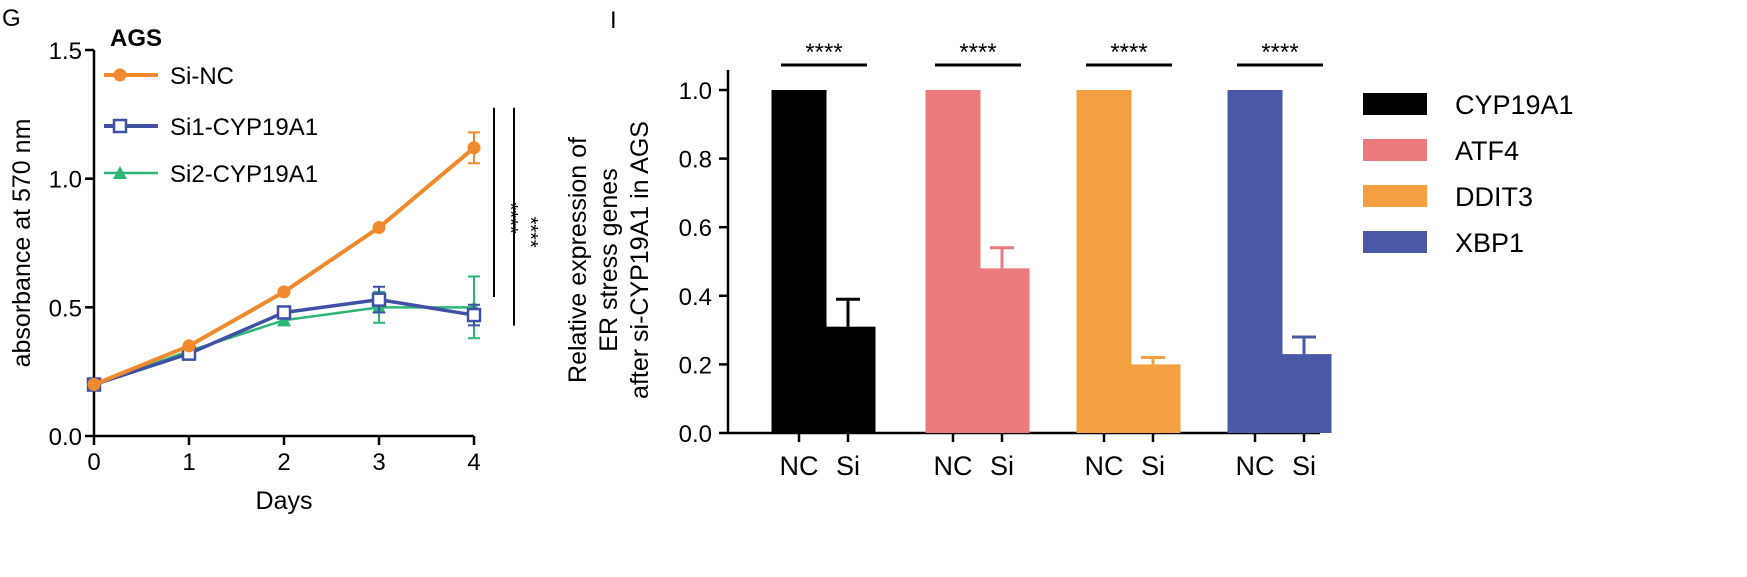 The height and width of the screenshot is (577, 1747). What do you see at coordinates (609, 259) in the screenshot?
I see `bar-chart-ylabel-line-2: ER stress genes` at bounding box center [609, 259].